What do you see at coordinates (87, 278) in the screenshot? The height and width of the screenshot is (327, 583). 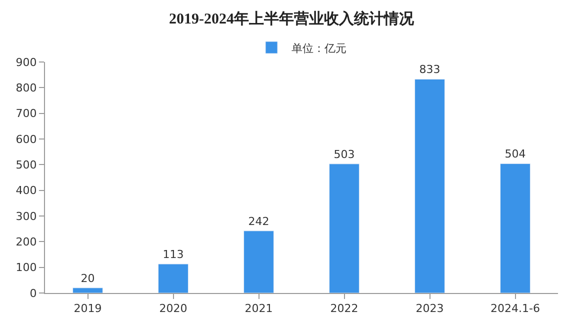 I see `data-label: 20` at bounding box center [87, 278].